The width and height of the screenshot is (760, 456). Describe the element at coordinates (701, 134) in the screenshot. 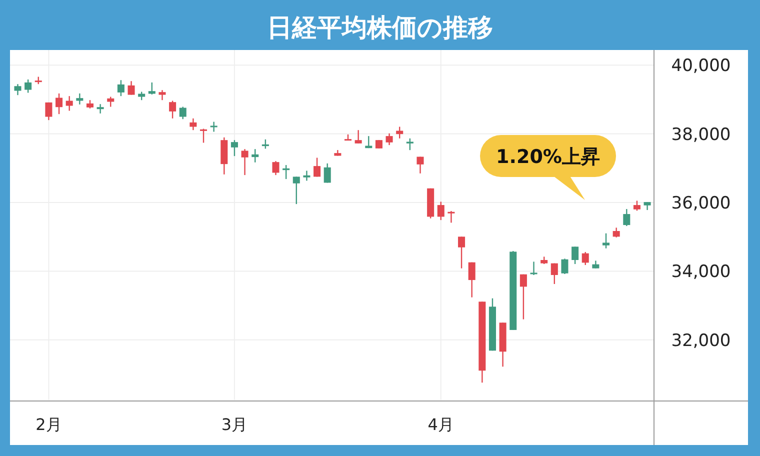

I see `y-tick-label: 38,000` at that location.